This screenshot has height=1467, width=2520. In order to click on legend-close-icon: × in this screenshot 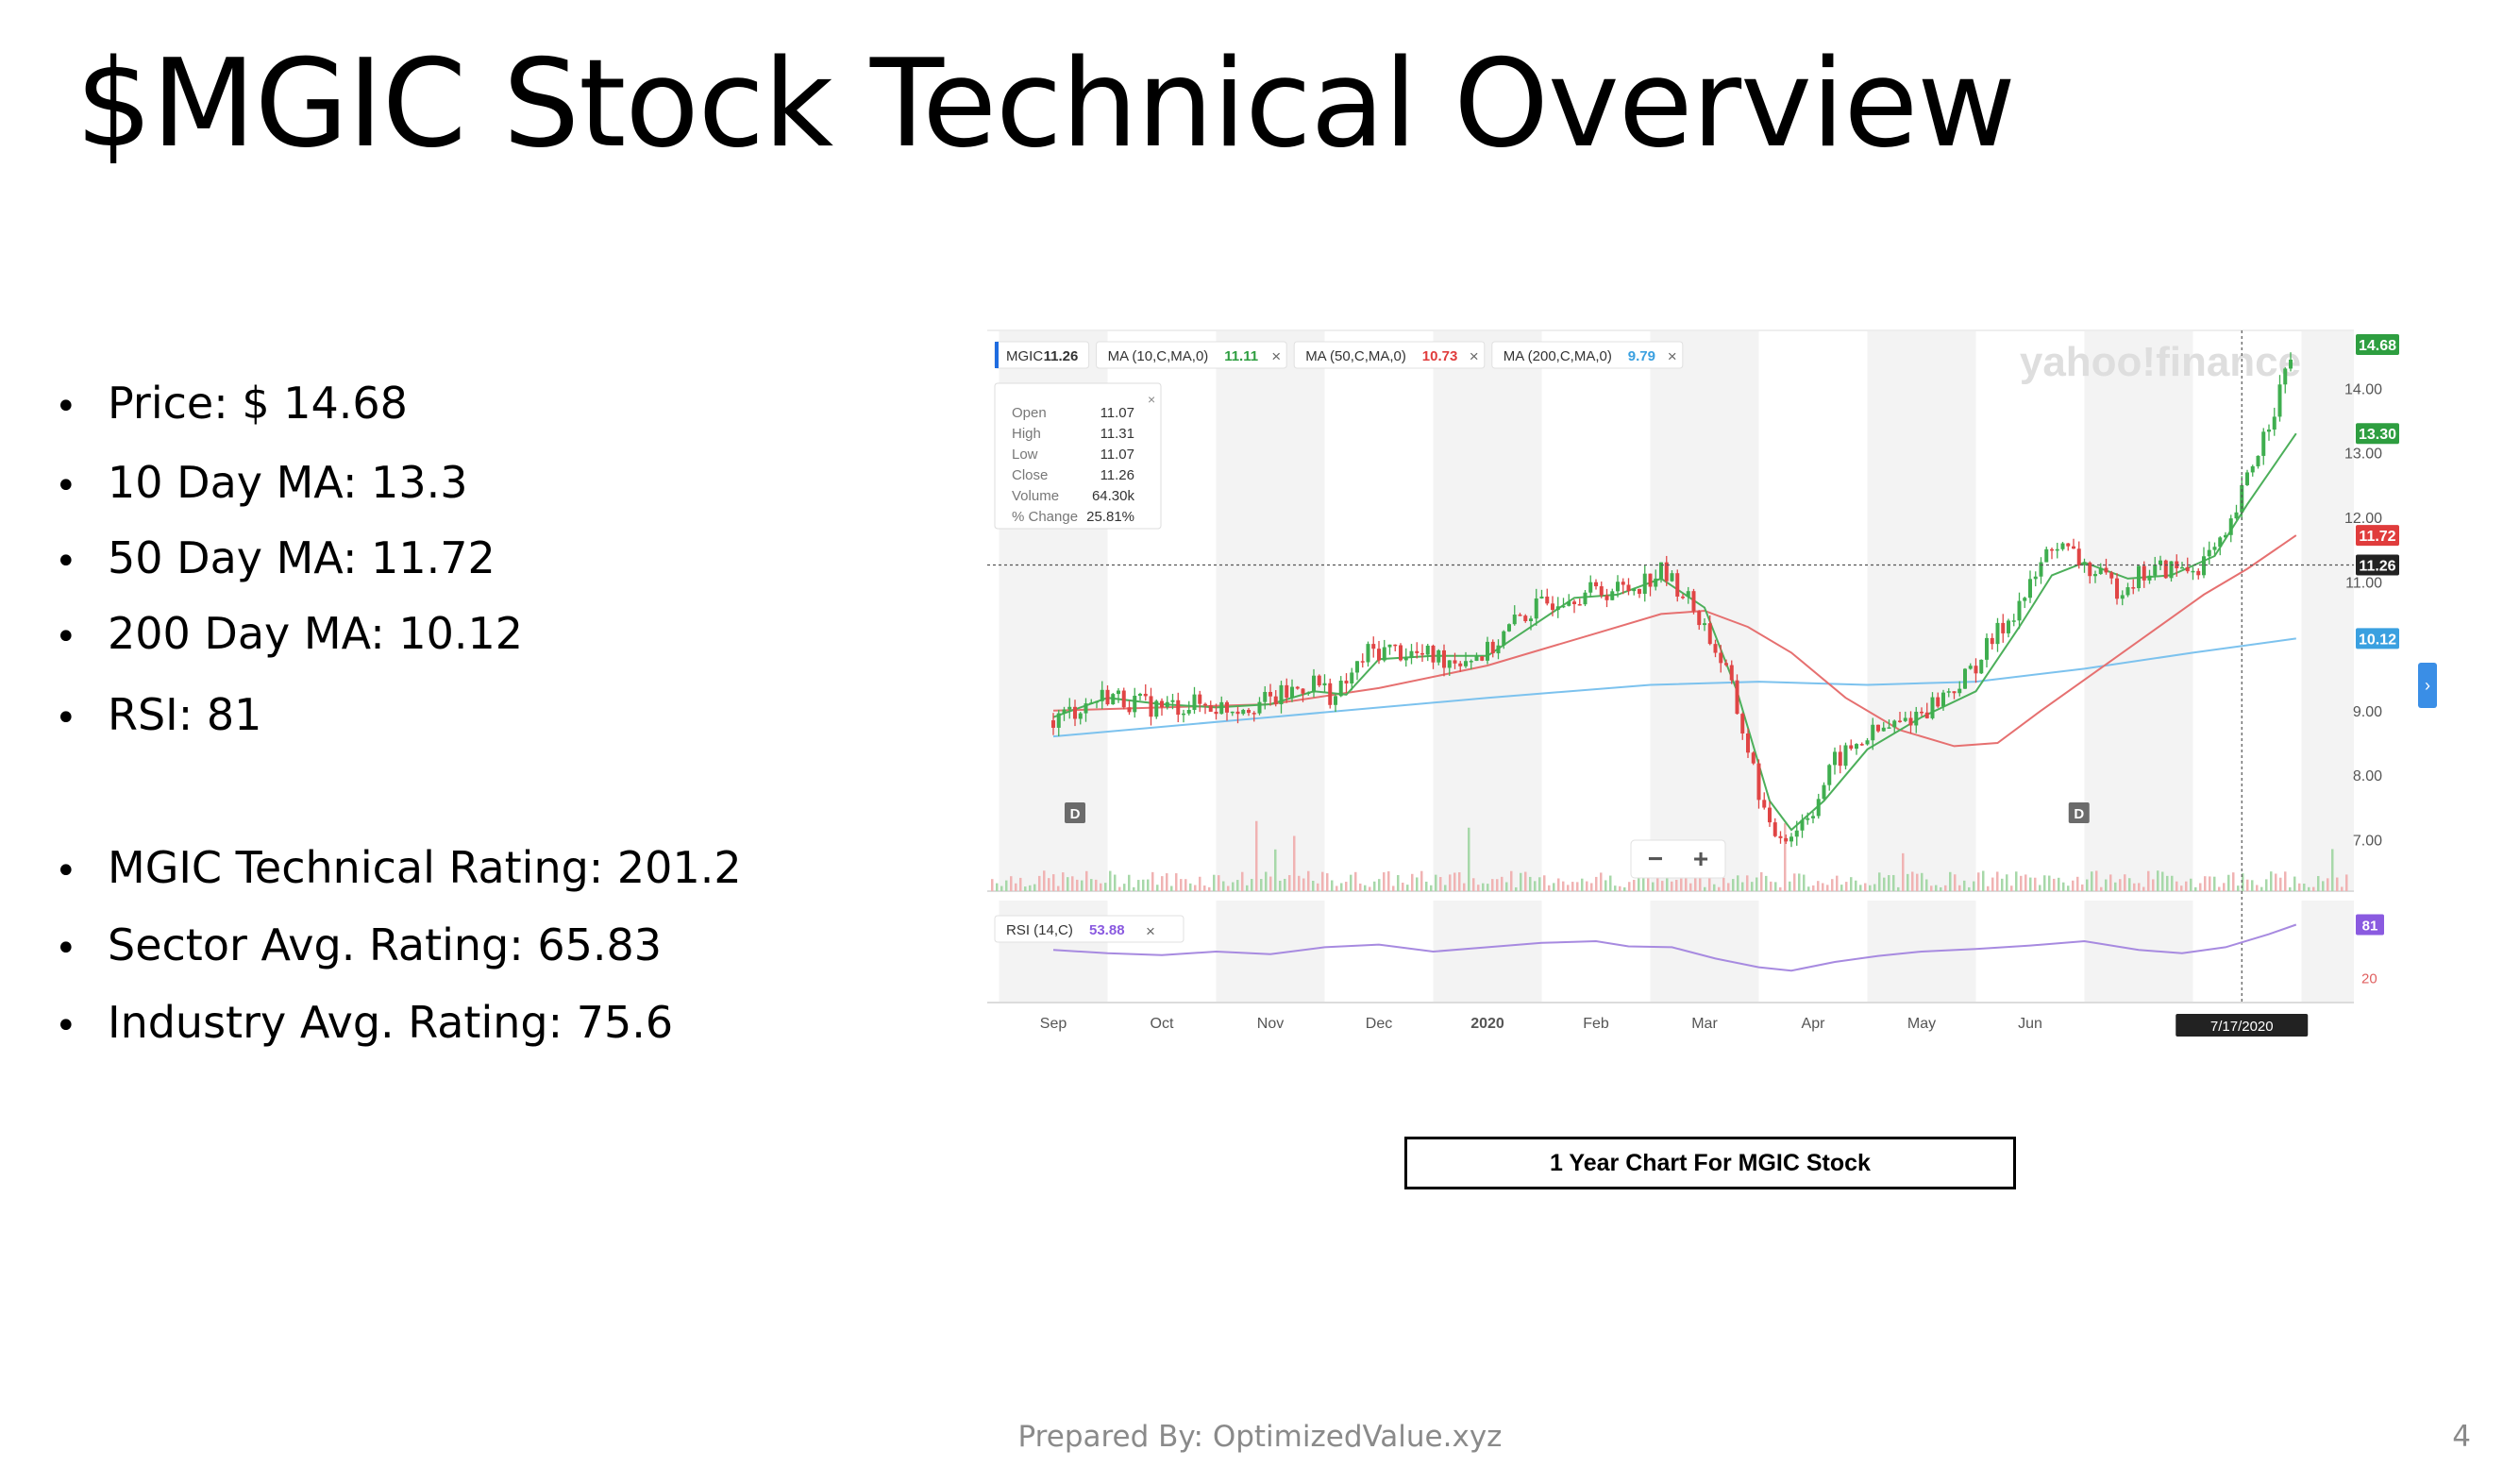, I will do `click(1672, 356)`.